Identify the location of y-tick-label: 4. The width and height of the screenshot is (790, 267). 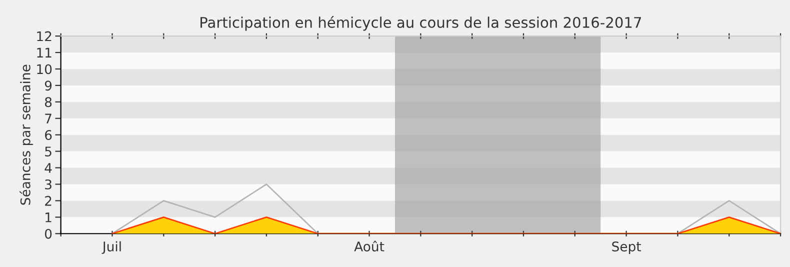
(48, 168).